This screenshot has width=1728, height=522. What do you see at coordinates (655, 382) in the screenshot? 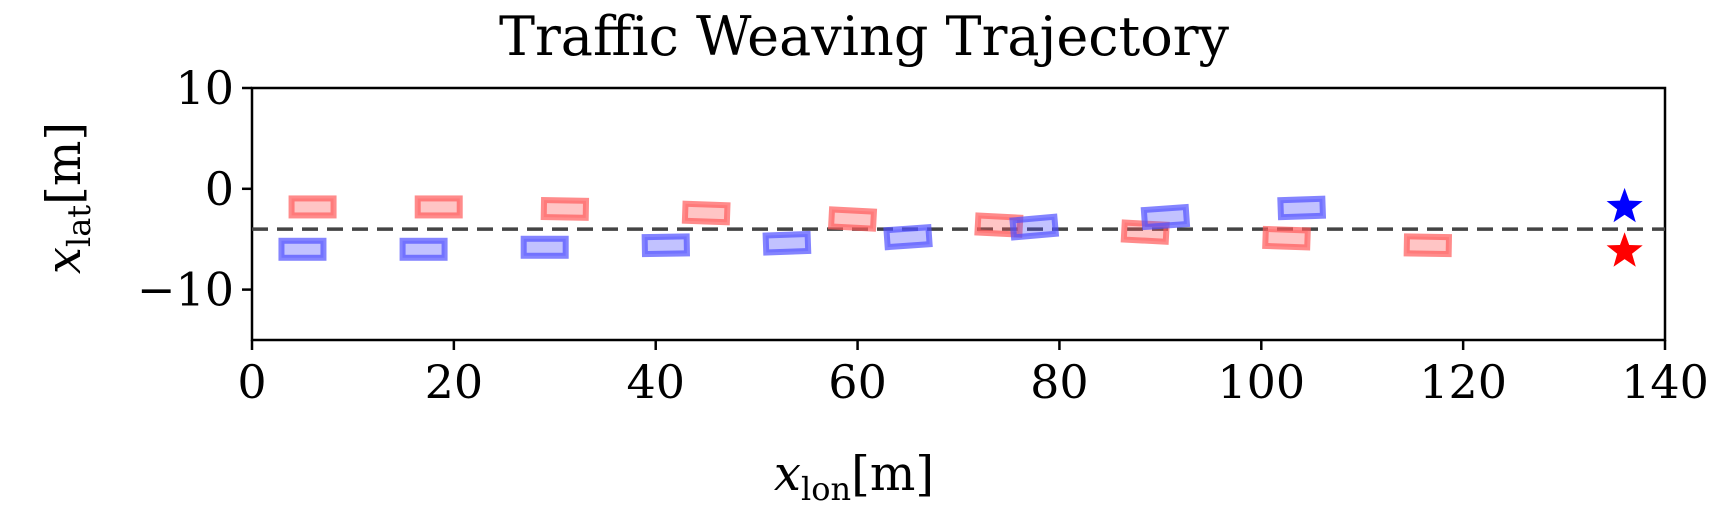
I see `x-tick-label-40: 40` at bounding box center [655, 382].